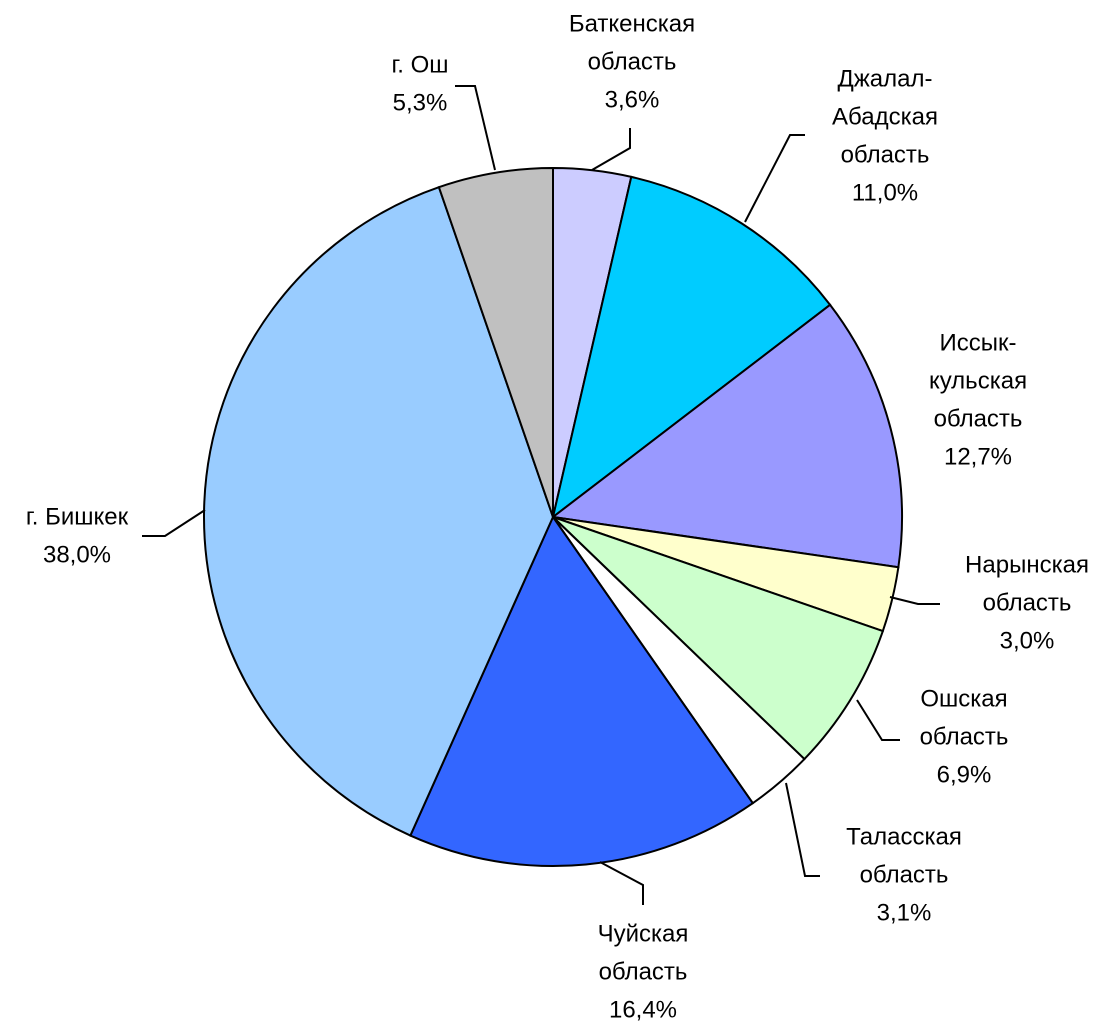 Image resolution: width=1110 pixels, height=1024 pixels. What do you see at coordinates (964, 774) in the screenshot?
I see `value-label: 6,9%` at bounding box center [964, 774].